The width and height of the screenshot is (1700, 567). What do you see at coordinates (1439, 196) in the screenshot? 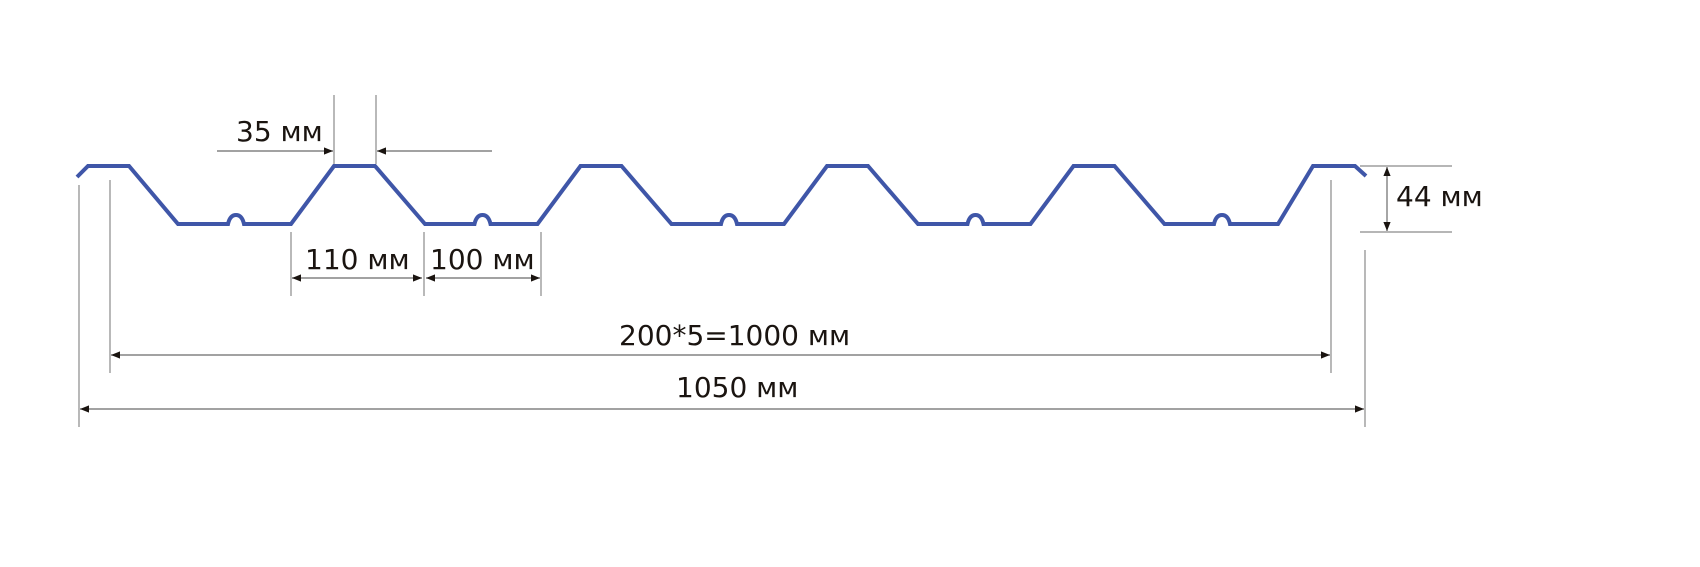
I see `label-height: 44 мм` at bounding box center [1439, 196].